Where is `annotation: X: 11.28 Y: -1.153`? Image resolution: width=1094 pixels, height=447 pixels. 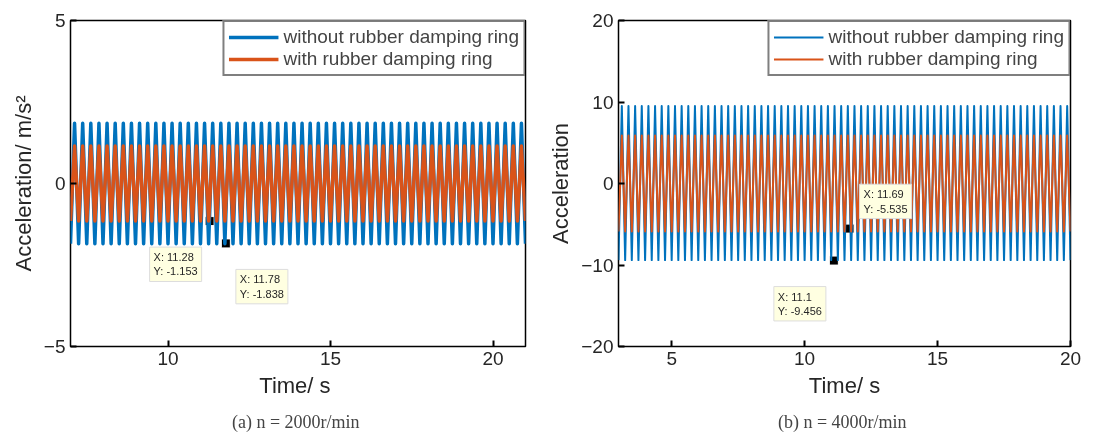
annotation: X: 11.28 Y: -1.153 is located at coordinates (175, 264).